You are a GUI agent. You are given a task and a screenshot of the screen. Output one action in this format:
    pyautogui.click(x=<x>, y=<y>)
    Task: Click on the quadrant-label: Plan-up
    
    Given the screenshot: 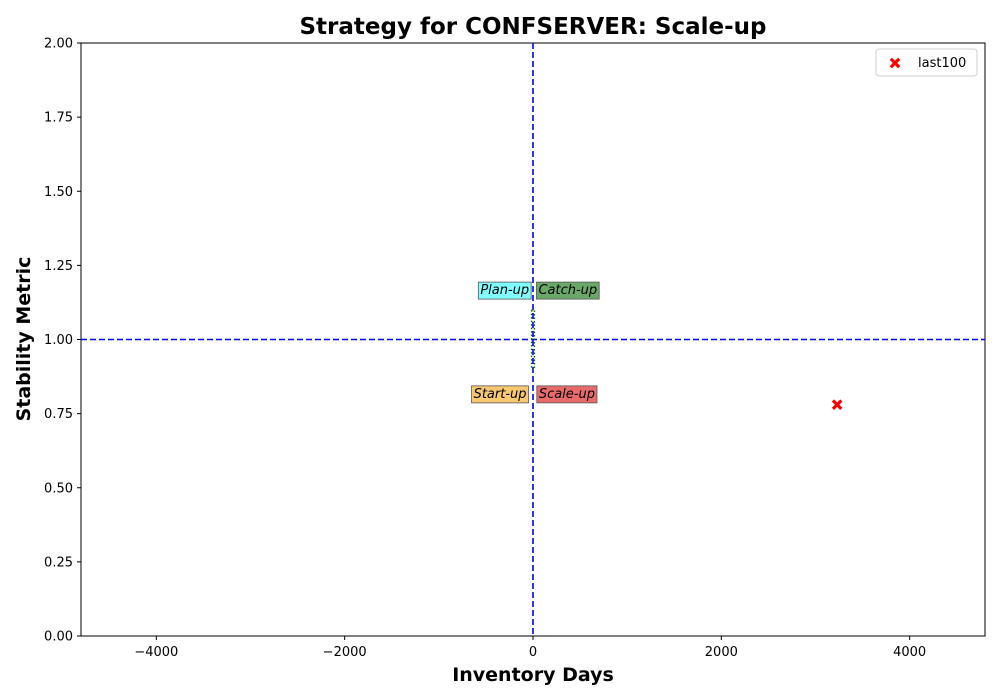 What is the action you would take?
    pyautogui.click(x=504, y=290)
    